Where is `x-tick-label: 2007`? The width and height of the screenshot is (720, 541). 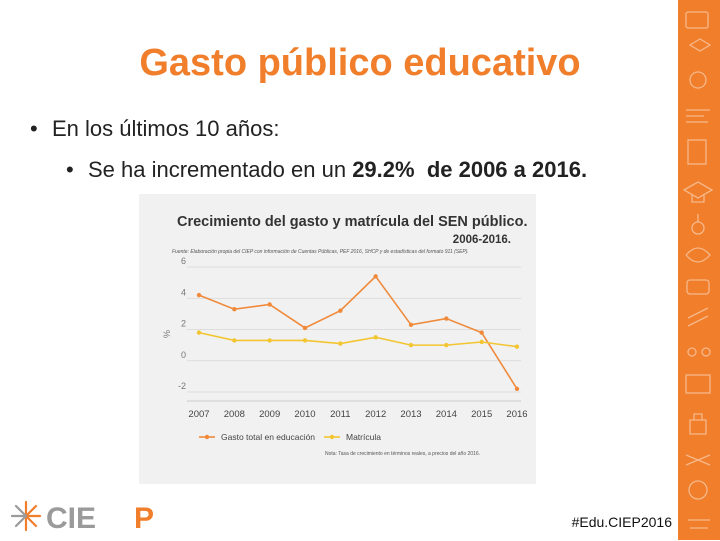
x-tick-label: 2007 is located at coordinates (198, 414).